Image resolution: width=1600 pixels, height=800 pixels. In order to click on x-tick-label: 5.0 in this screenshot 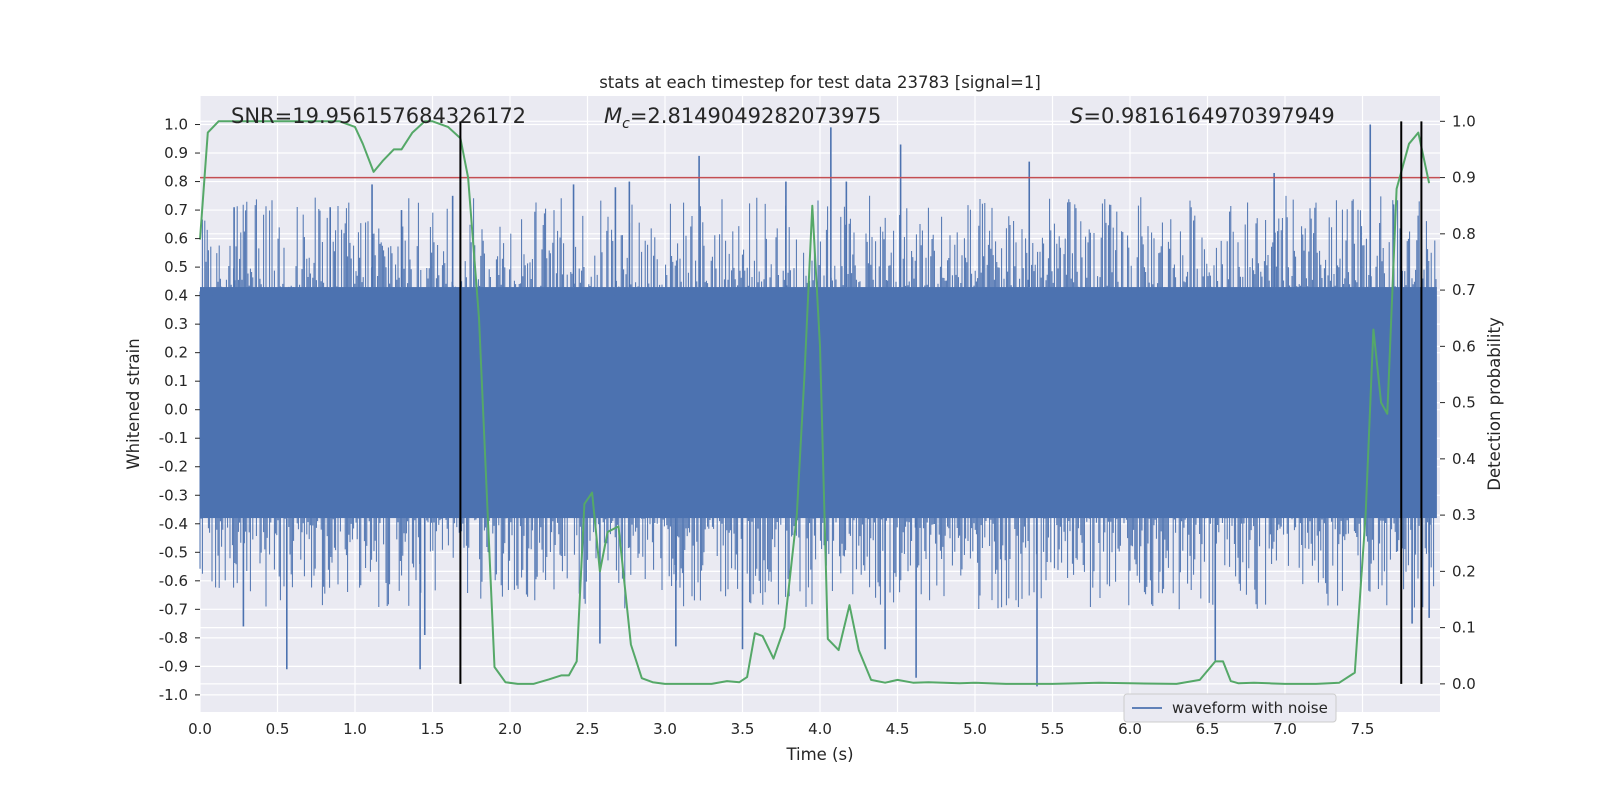, I will do `click(975, 729)`.